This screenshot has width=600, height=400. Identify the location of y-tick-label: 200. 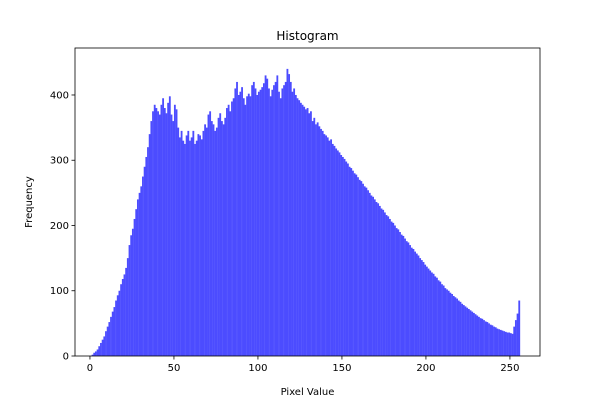
(59, 226).